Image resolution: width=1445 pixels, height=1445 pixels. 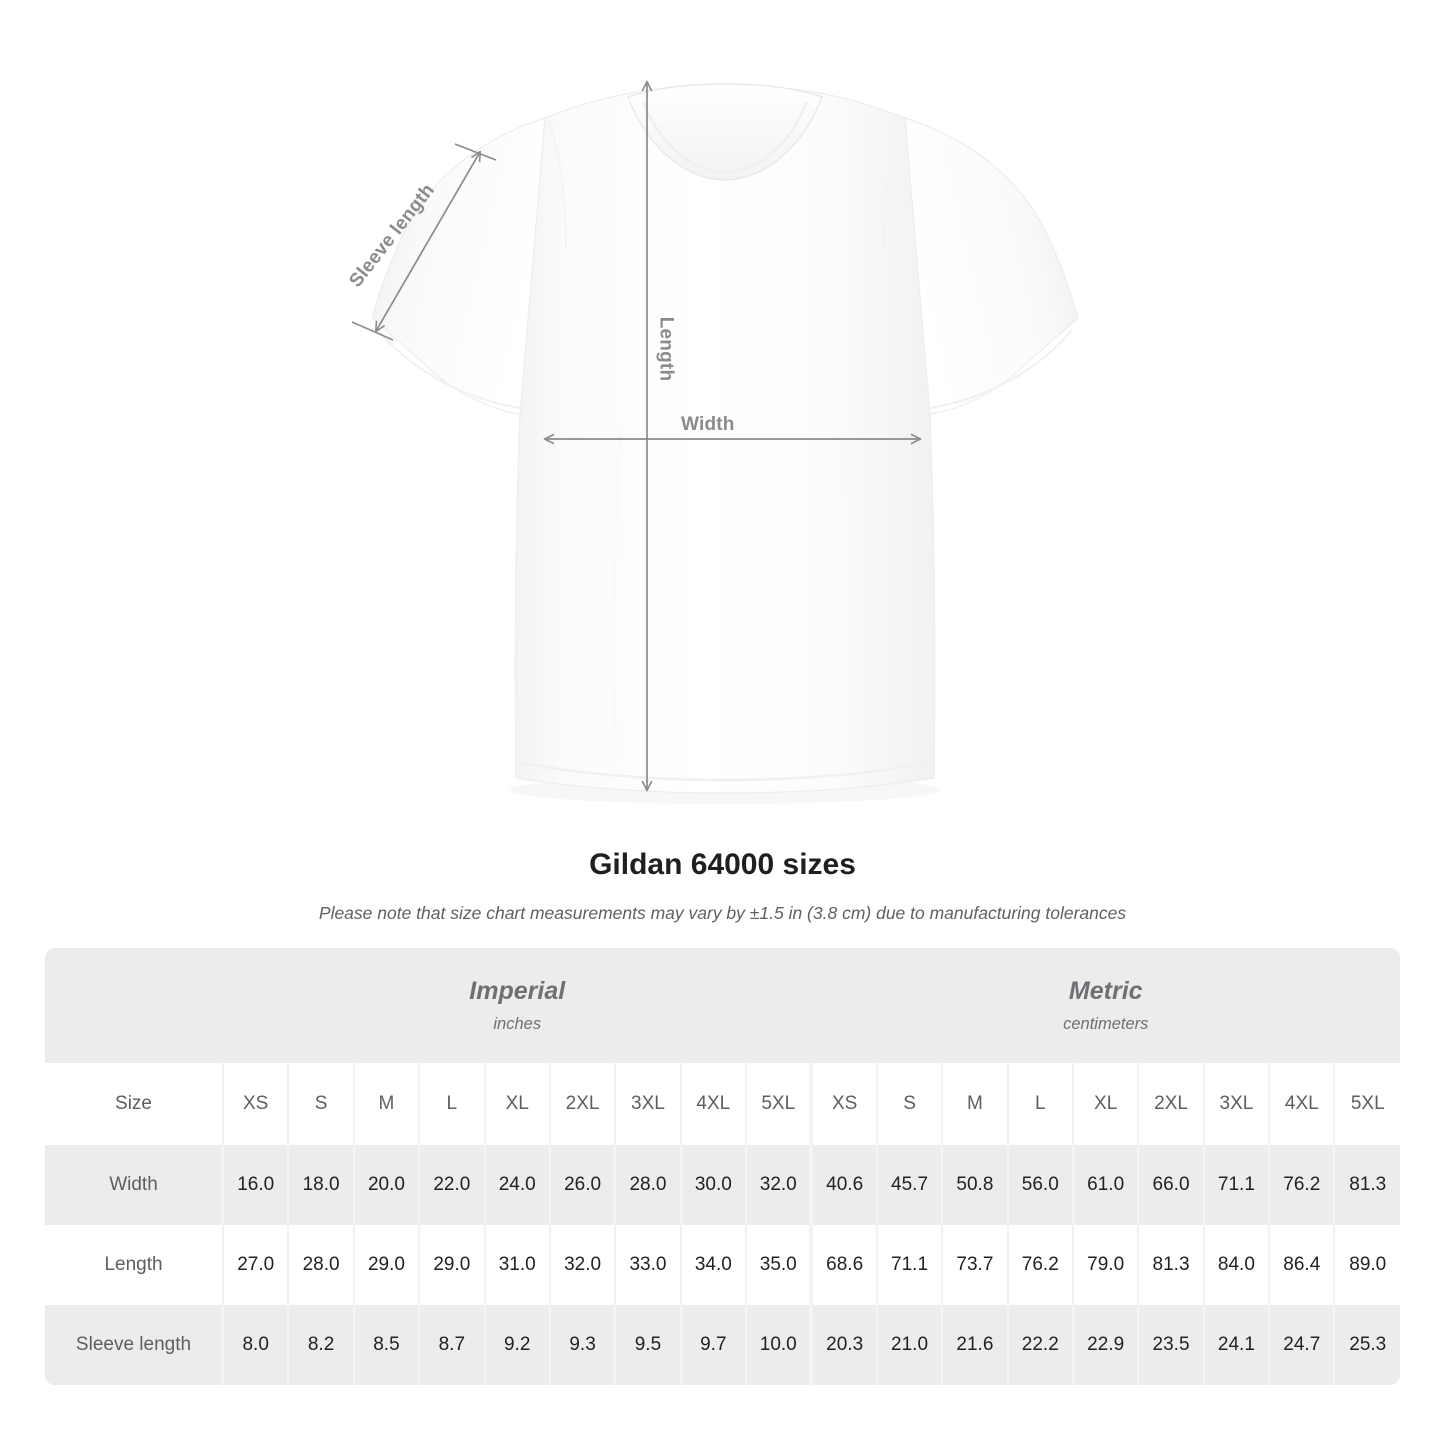 What do you see at coordinates (1105, 1185) in the screenshot?
I see `cell-width-metric-xl: 61.0` at bounding box center [1105, 1185].